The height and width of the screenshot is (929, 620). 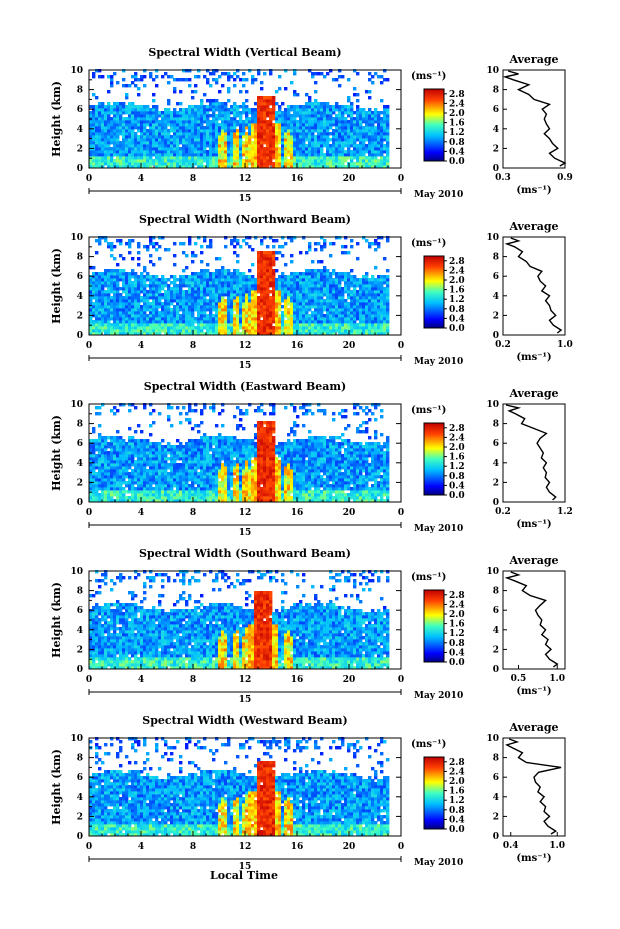 What do you see at coordinates (244, 52) in the screenshot?
I see `panel-title: Spectral Width (Vertical Beam)` at bounding box center [244, 52].